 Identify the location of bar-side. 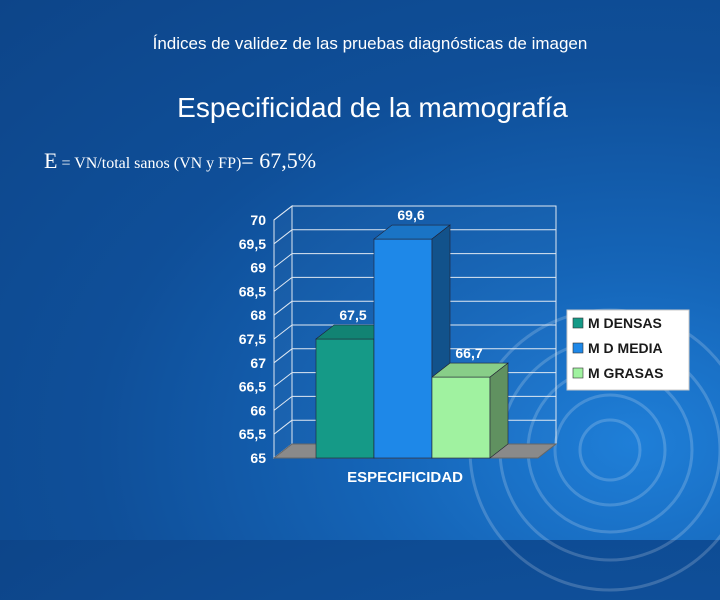
(499, 410).